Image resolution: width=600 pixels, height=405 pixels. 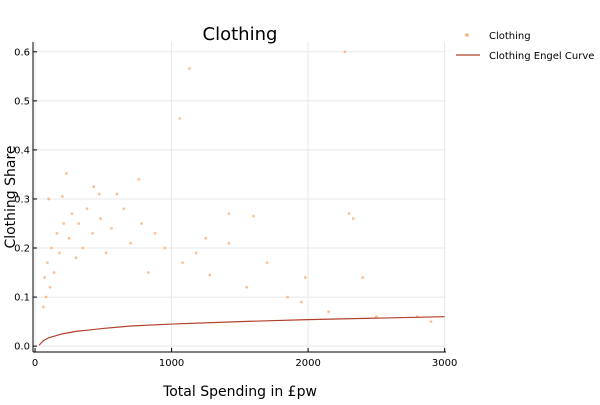 I want to click on x-tick-label: 3000, so click(x=444, y=363).